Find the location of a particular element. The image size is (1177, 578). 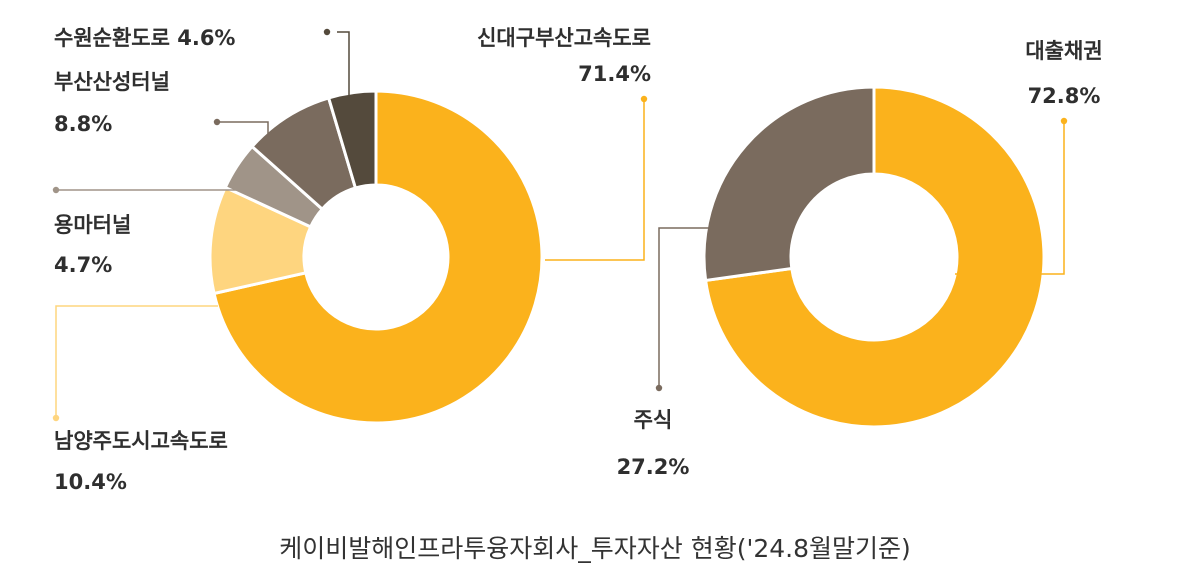

label-busan-sanseong-value: 8.8% is located at coordinates (83, 124).